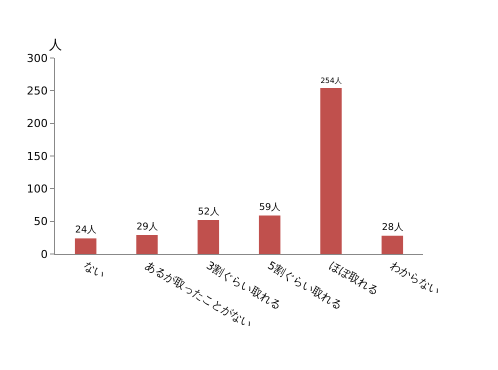 This screenshot has width=498, height=370. Describe the element at coordinates (415, 278) in the screenshot. I see `x-tick-label: わからない` at that location.